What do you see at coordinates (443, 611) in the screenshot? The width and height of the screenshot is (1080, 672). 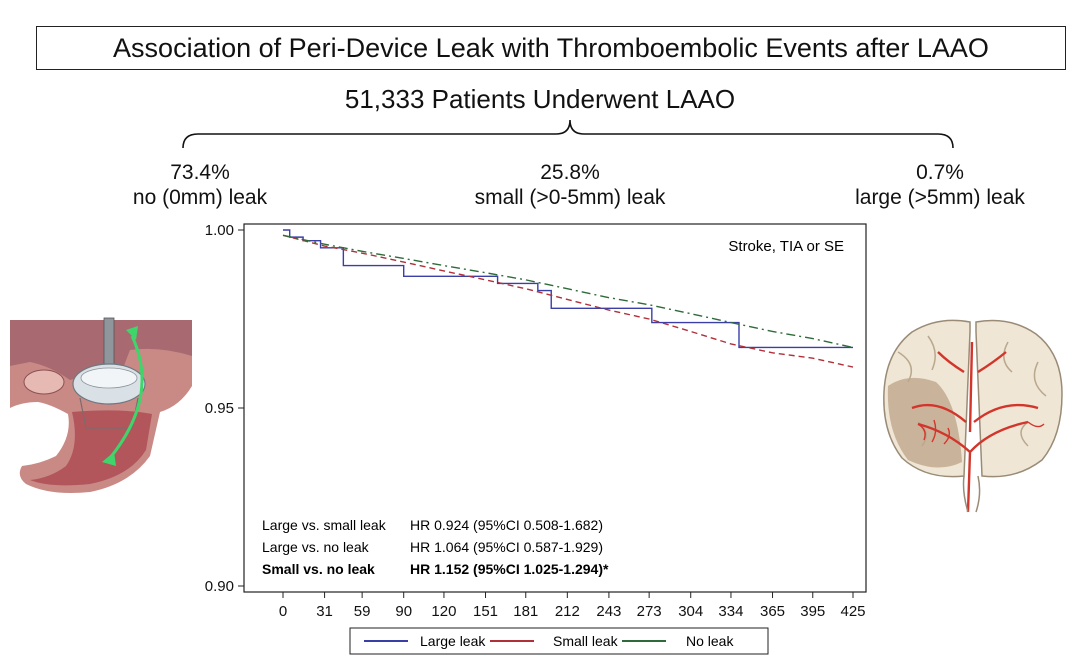 I see `x-tick-label: 120` at bounding box center [443, 611].